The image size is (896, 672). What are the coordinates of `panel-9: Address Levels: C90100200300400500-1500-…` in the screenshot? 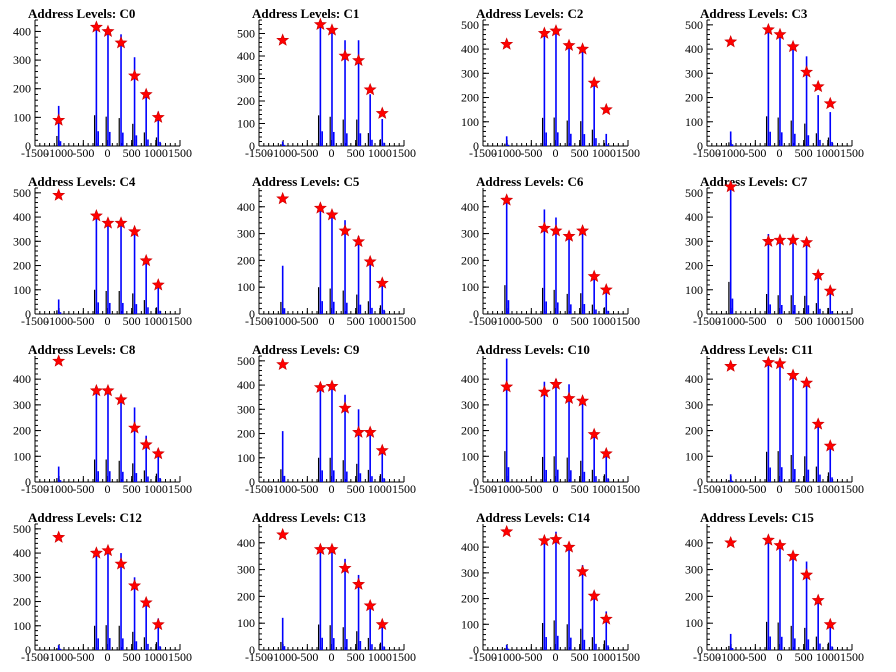 It's located at (326, 419).